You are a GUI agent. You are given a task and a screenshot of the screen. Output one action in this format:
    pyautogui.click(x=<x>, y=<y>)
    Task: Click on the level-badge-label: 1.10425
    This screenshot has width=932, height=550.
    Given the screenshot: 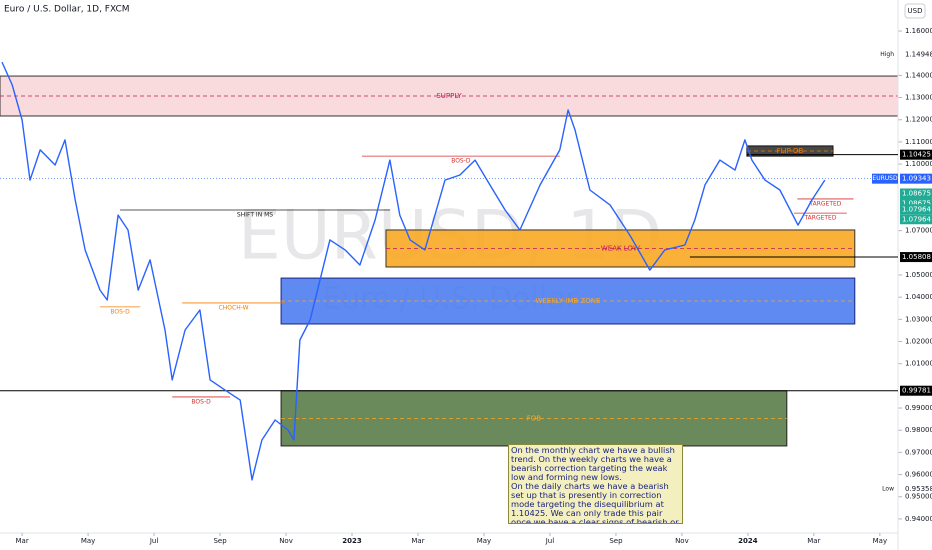 What is the action you would take?
    pyautogui.click(x=916, y=155)
    